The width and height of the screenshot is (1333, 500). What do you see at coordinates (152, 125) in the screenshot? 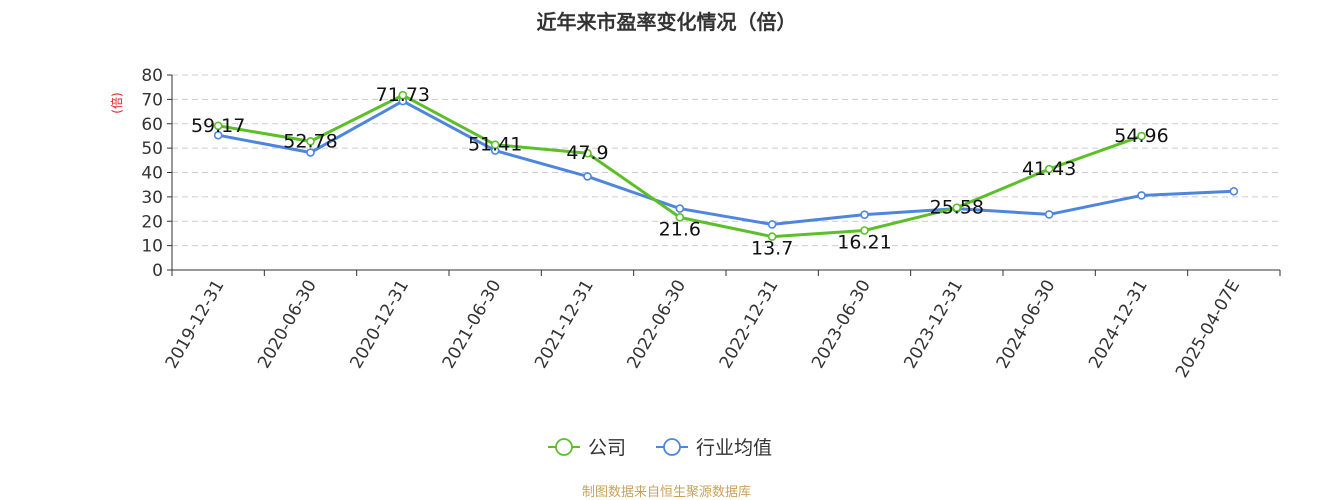
I see `y-tick-label: 60` at bounding box center [152, 125].